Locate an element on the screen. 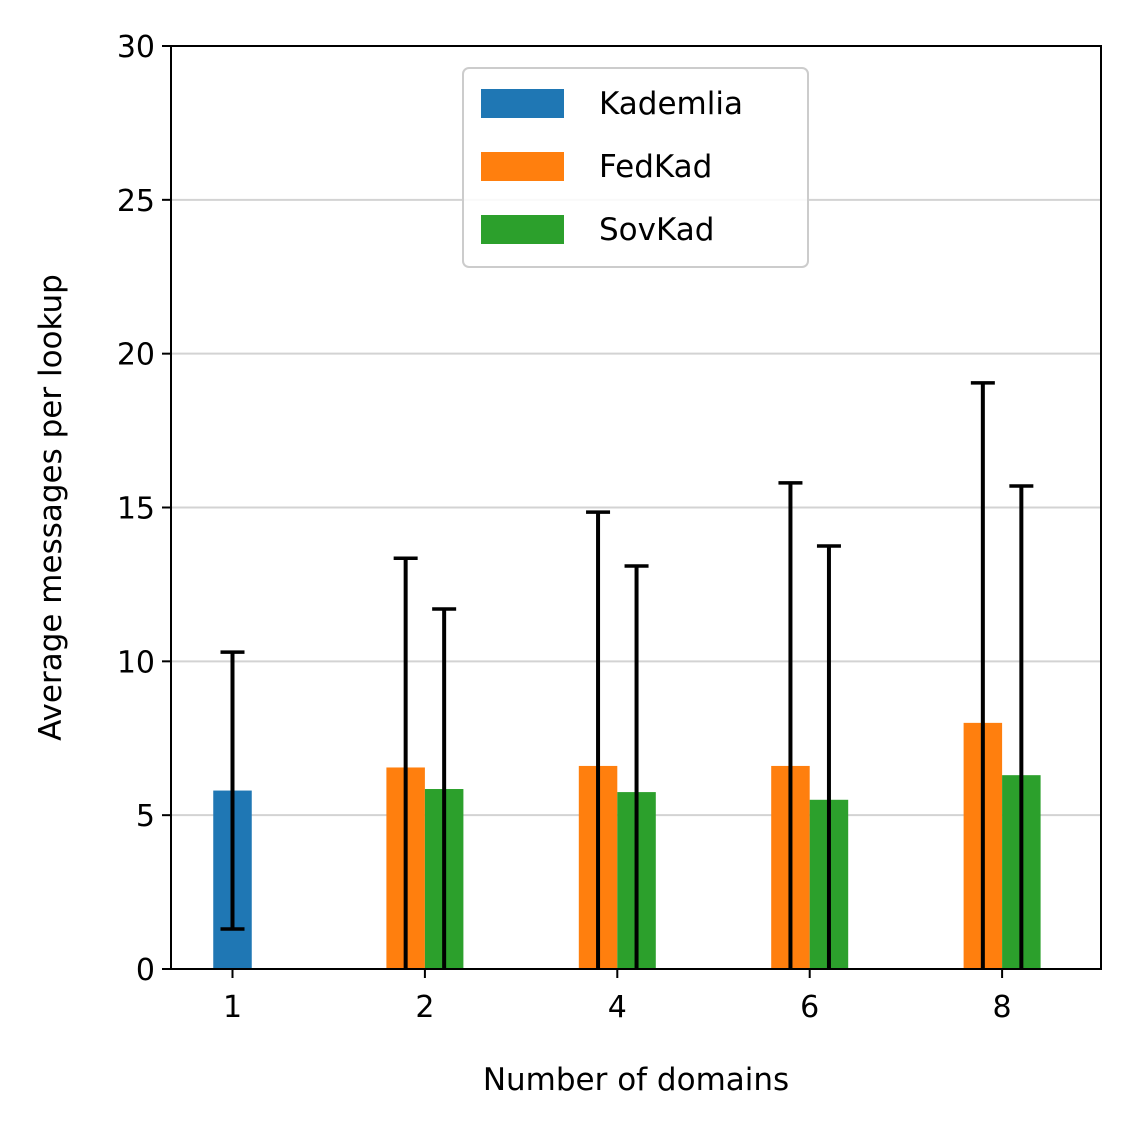 This screenshot has width=1130, height=1130. legend-swatch-kademlia is located at coordinates (522, 103).